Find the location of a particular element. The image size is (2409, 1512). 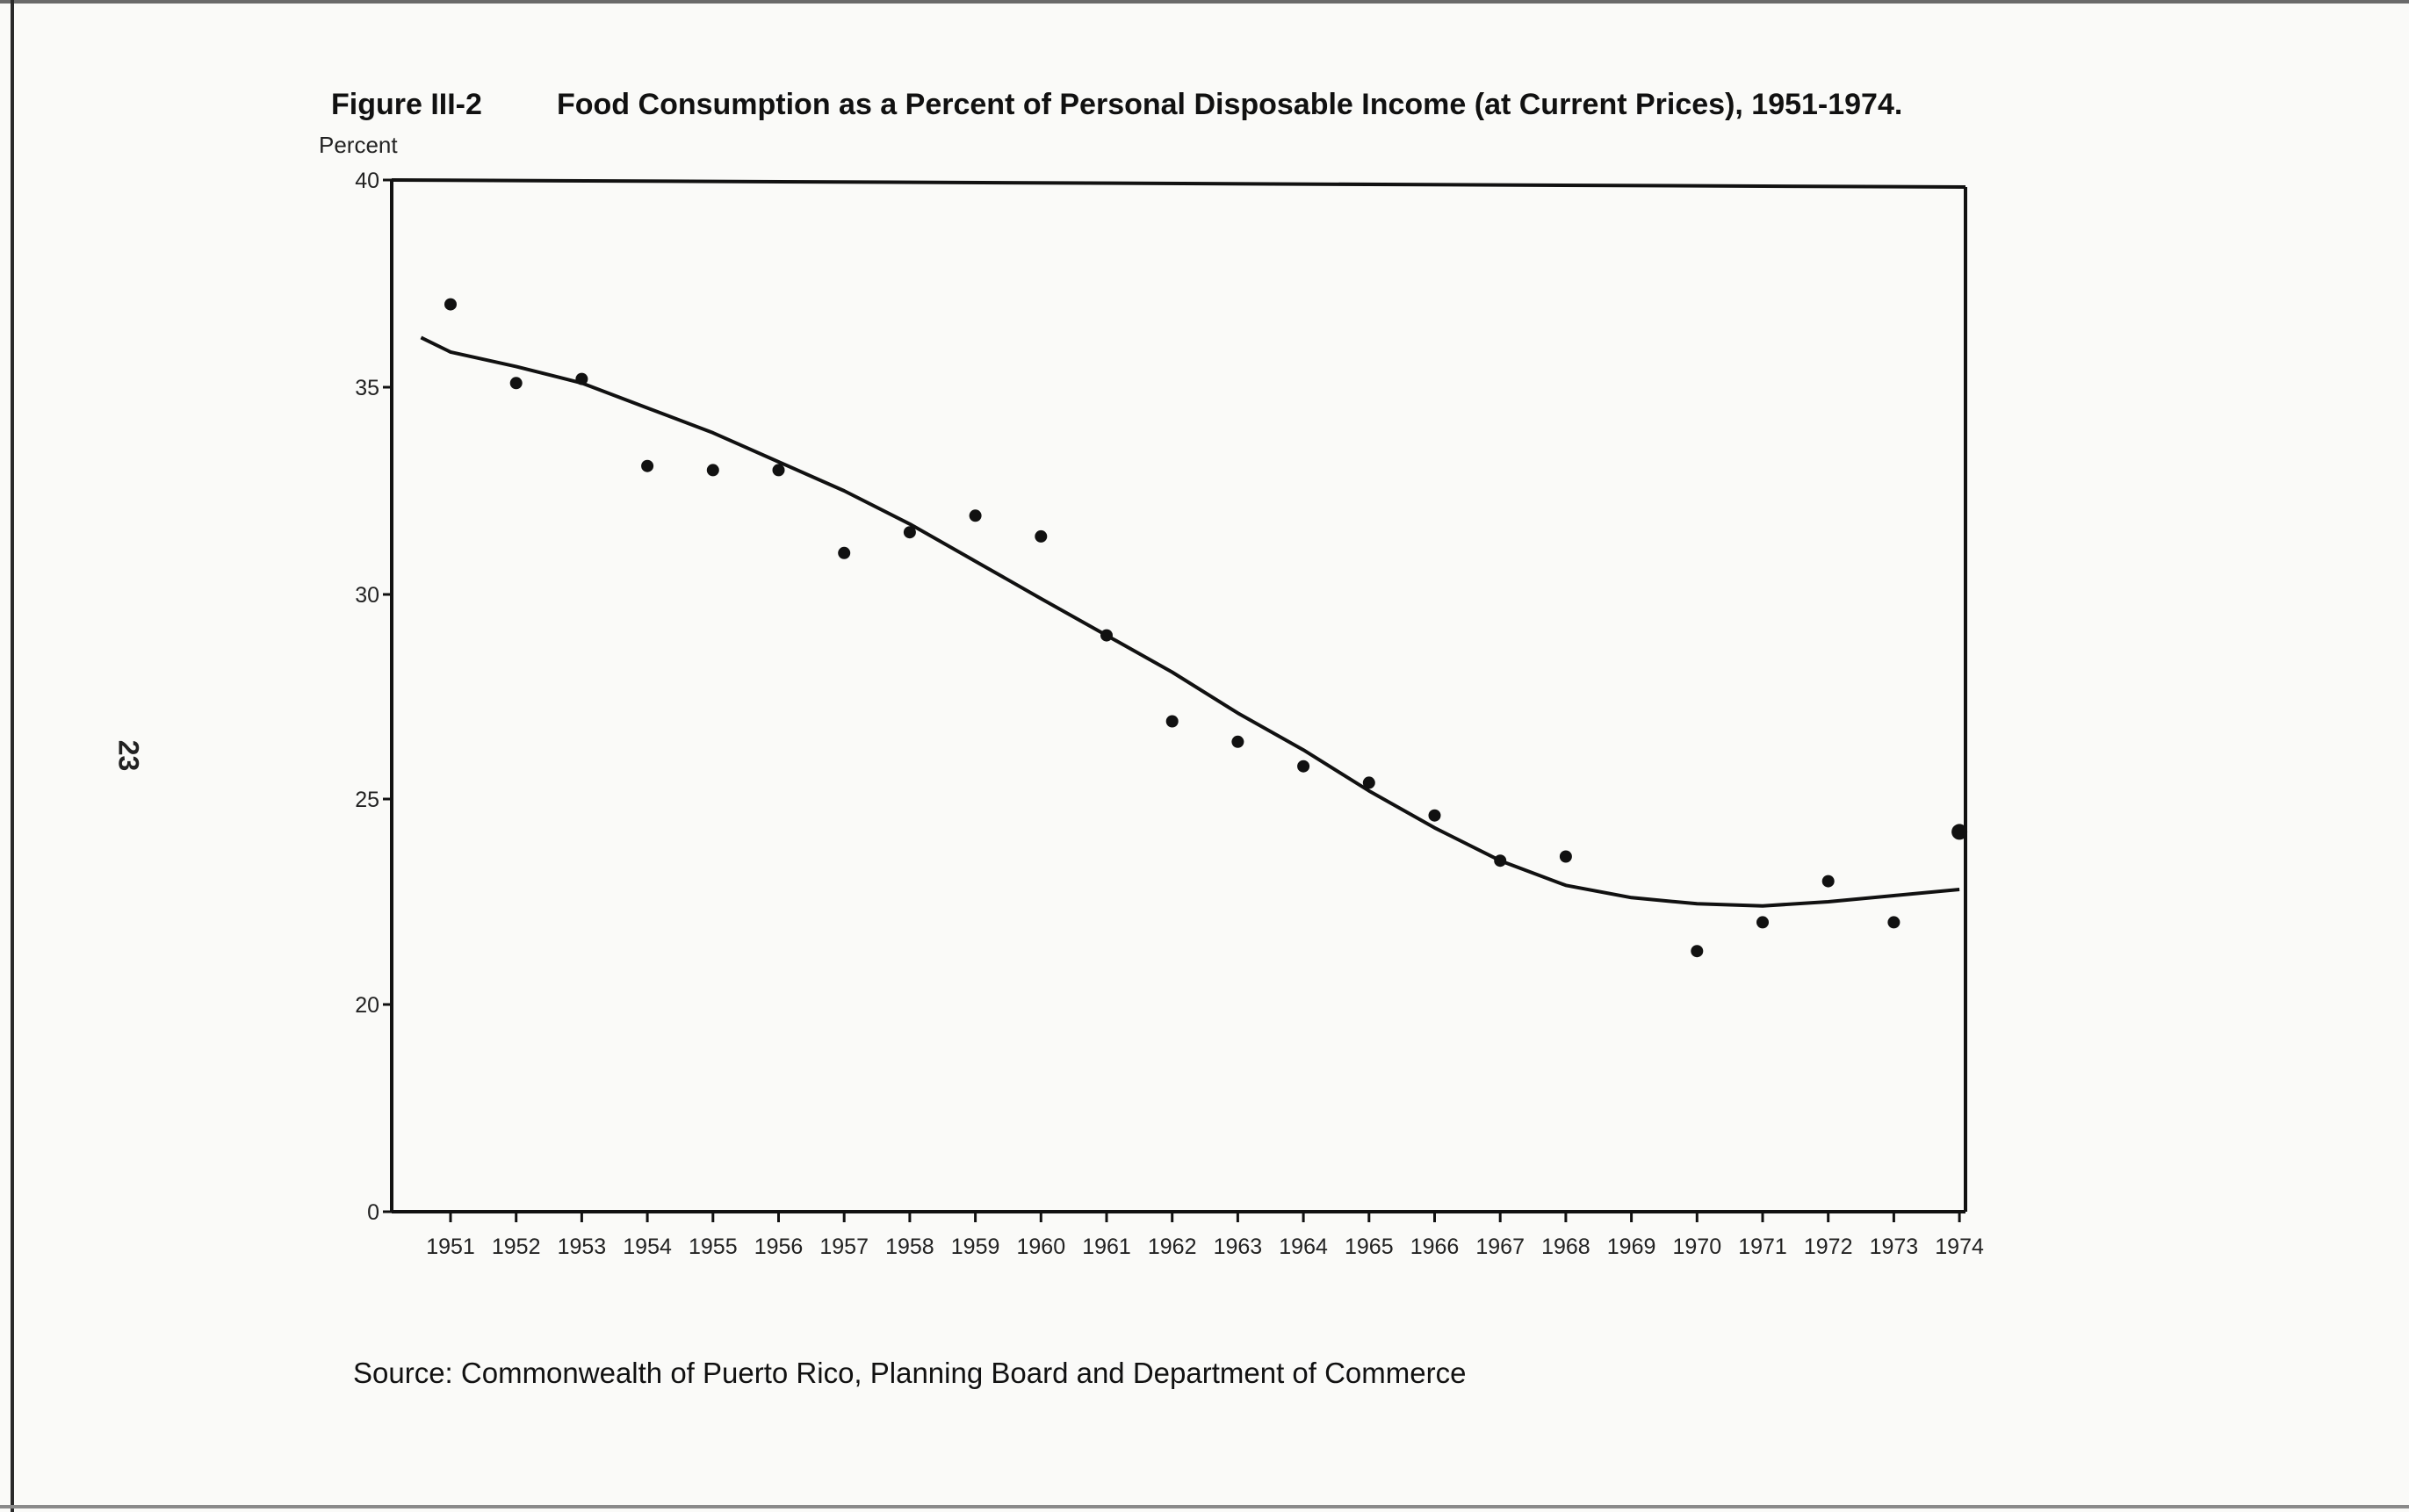

y-tick-label: 35 is located at coordinates (367, 388).